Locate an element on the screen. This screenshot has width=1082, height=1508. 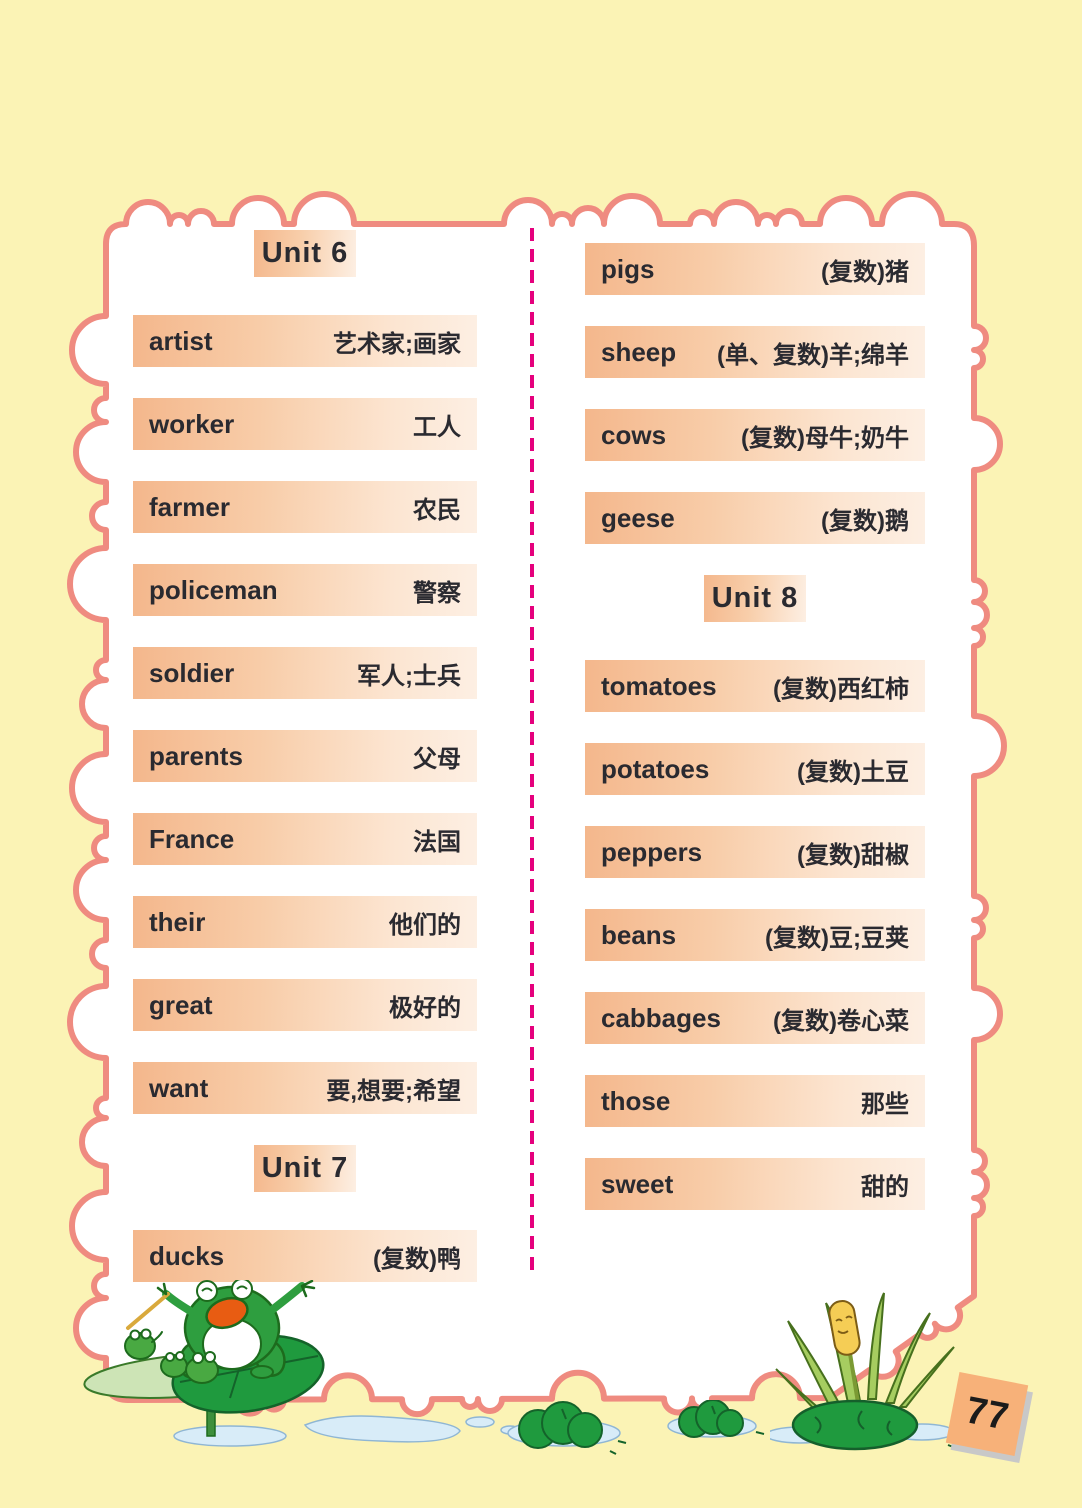
vocab-word: geese is located at coordinates (638, 517).